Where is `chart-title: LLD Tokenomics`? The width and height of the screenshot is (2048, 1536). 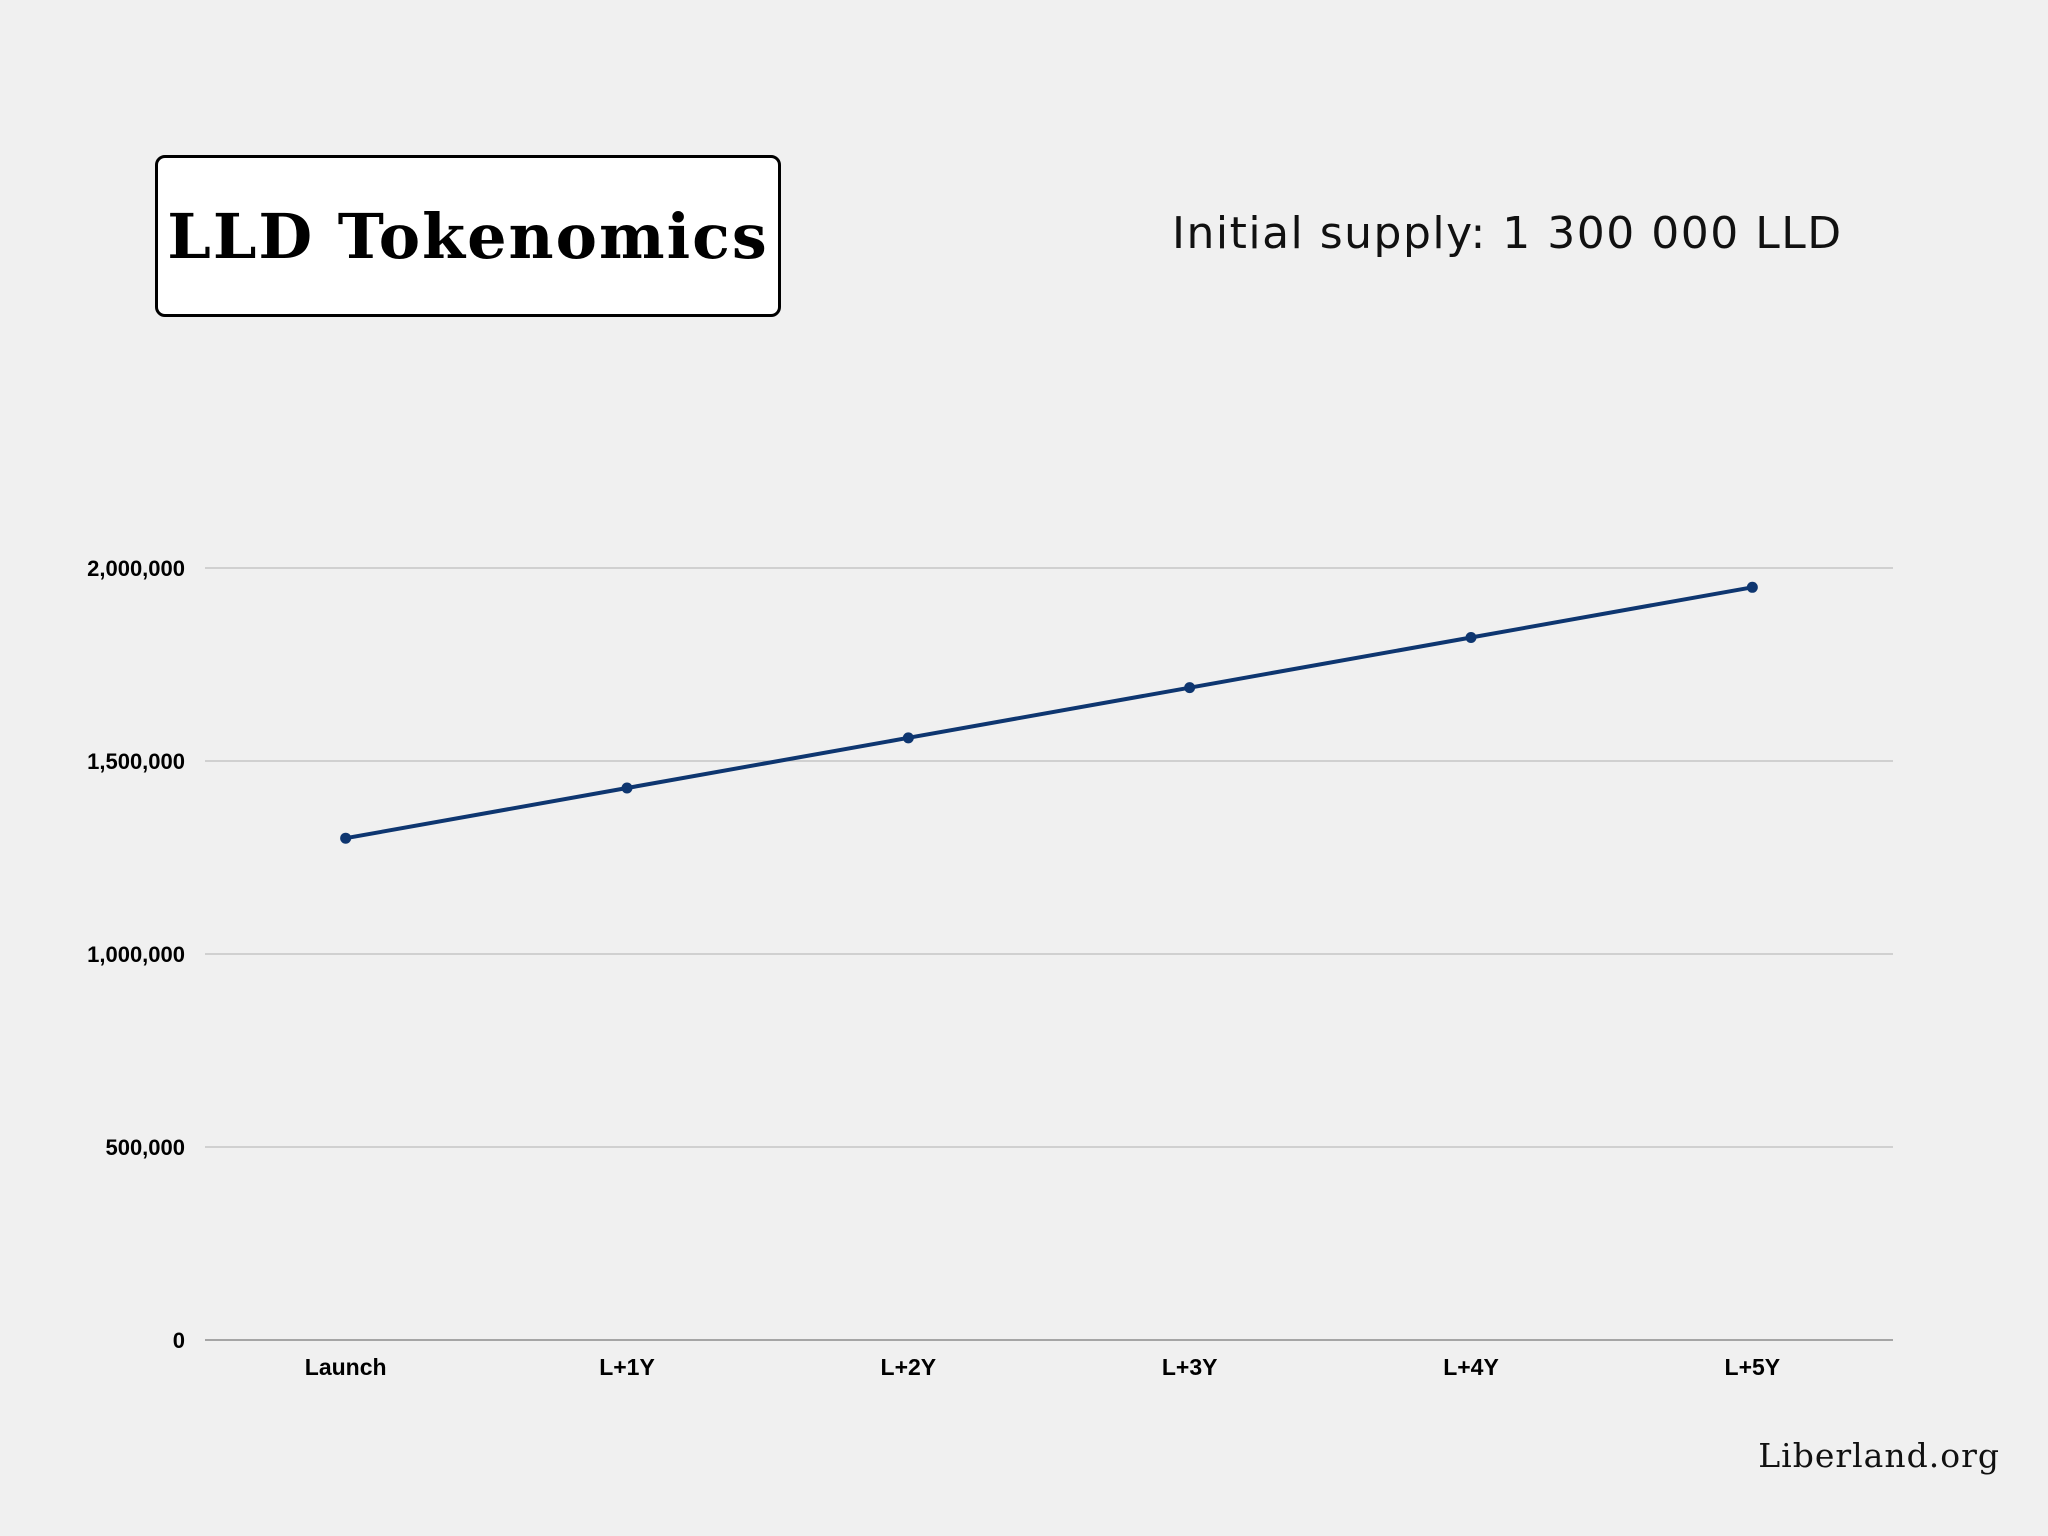 chart-title: LLD Tokenomics is located at coordinates (468, 236).